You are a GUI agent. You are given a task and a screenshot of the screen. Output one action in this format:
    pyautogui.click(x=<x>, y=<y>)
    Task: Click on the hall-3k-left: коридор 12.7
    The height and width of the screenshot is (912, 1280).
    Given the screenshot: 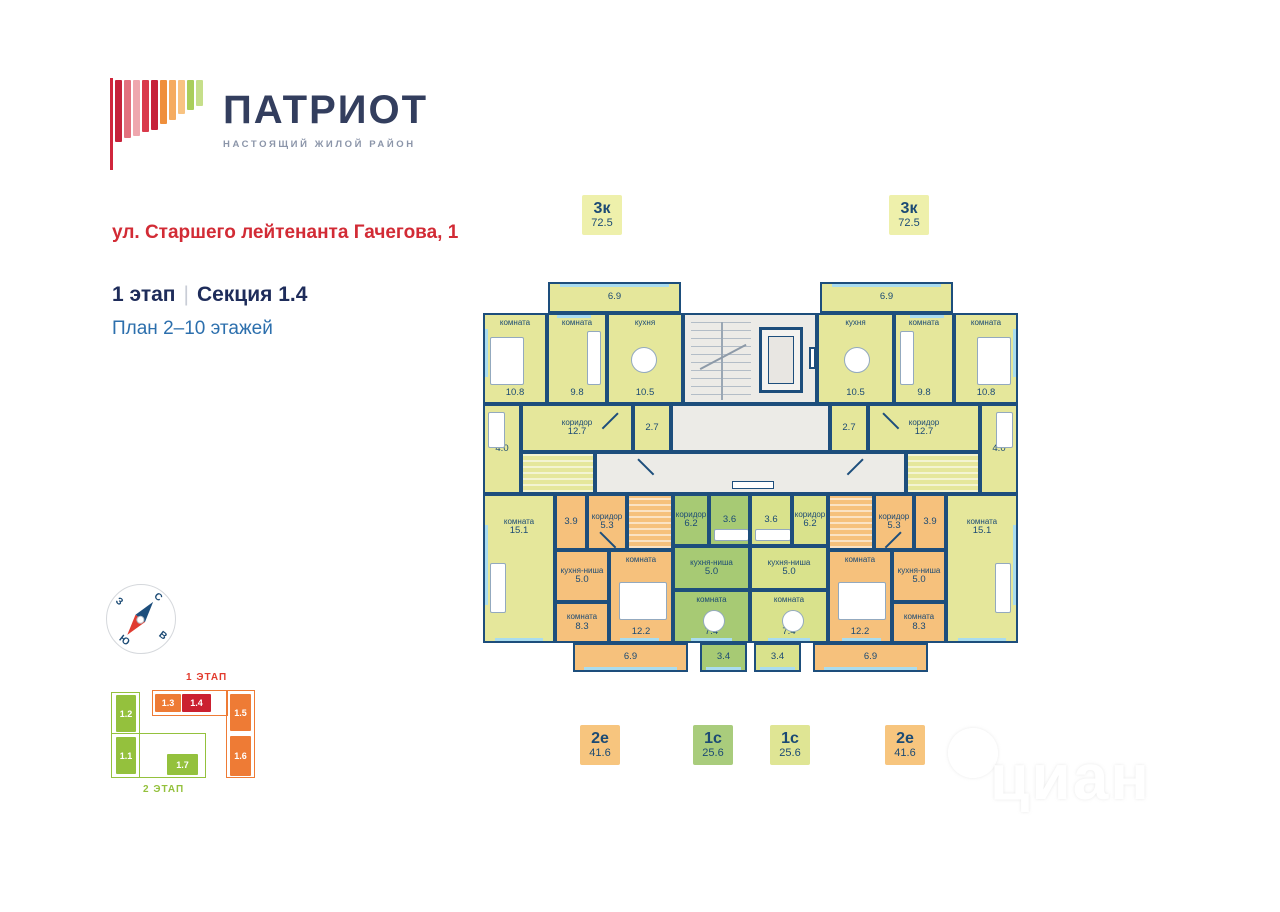 What is the action you would take?
    pyautogui.click(x=577, y=428)
    